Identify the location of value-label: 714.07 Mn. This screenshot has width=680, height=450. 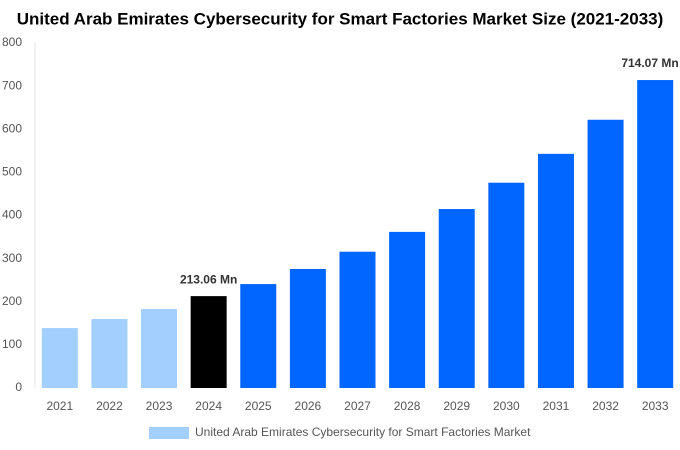
(649, 63).